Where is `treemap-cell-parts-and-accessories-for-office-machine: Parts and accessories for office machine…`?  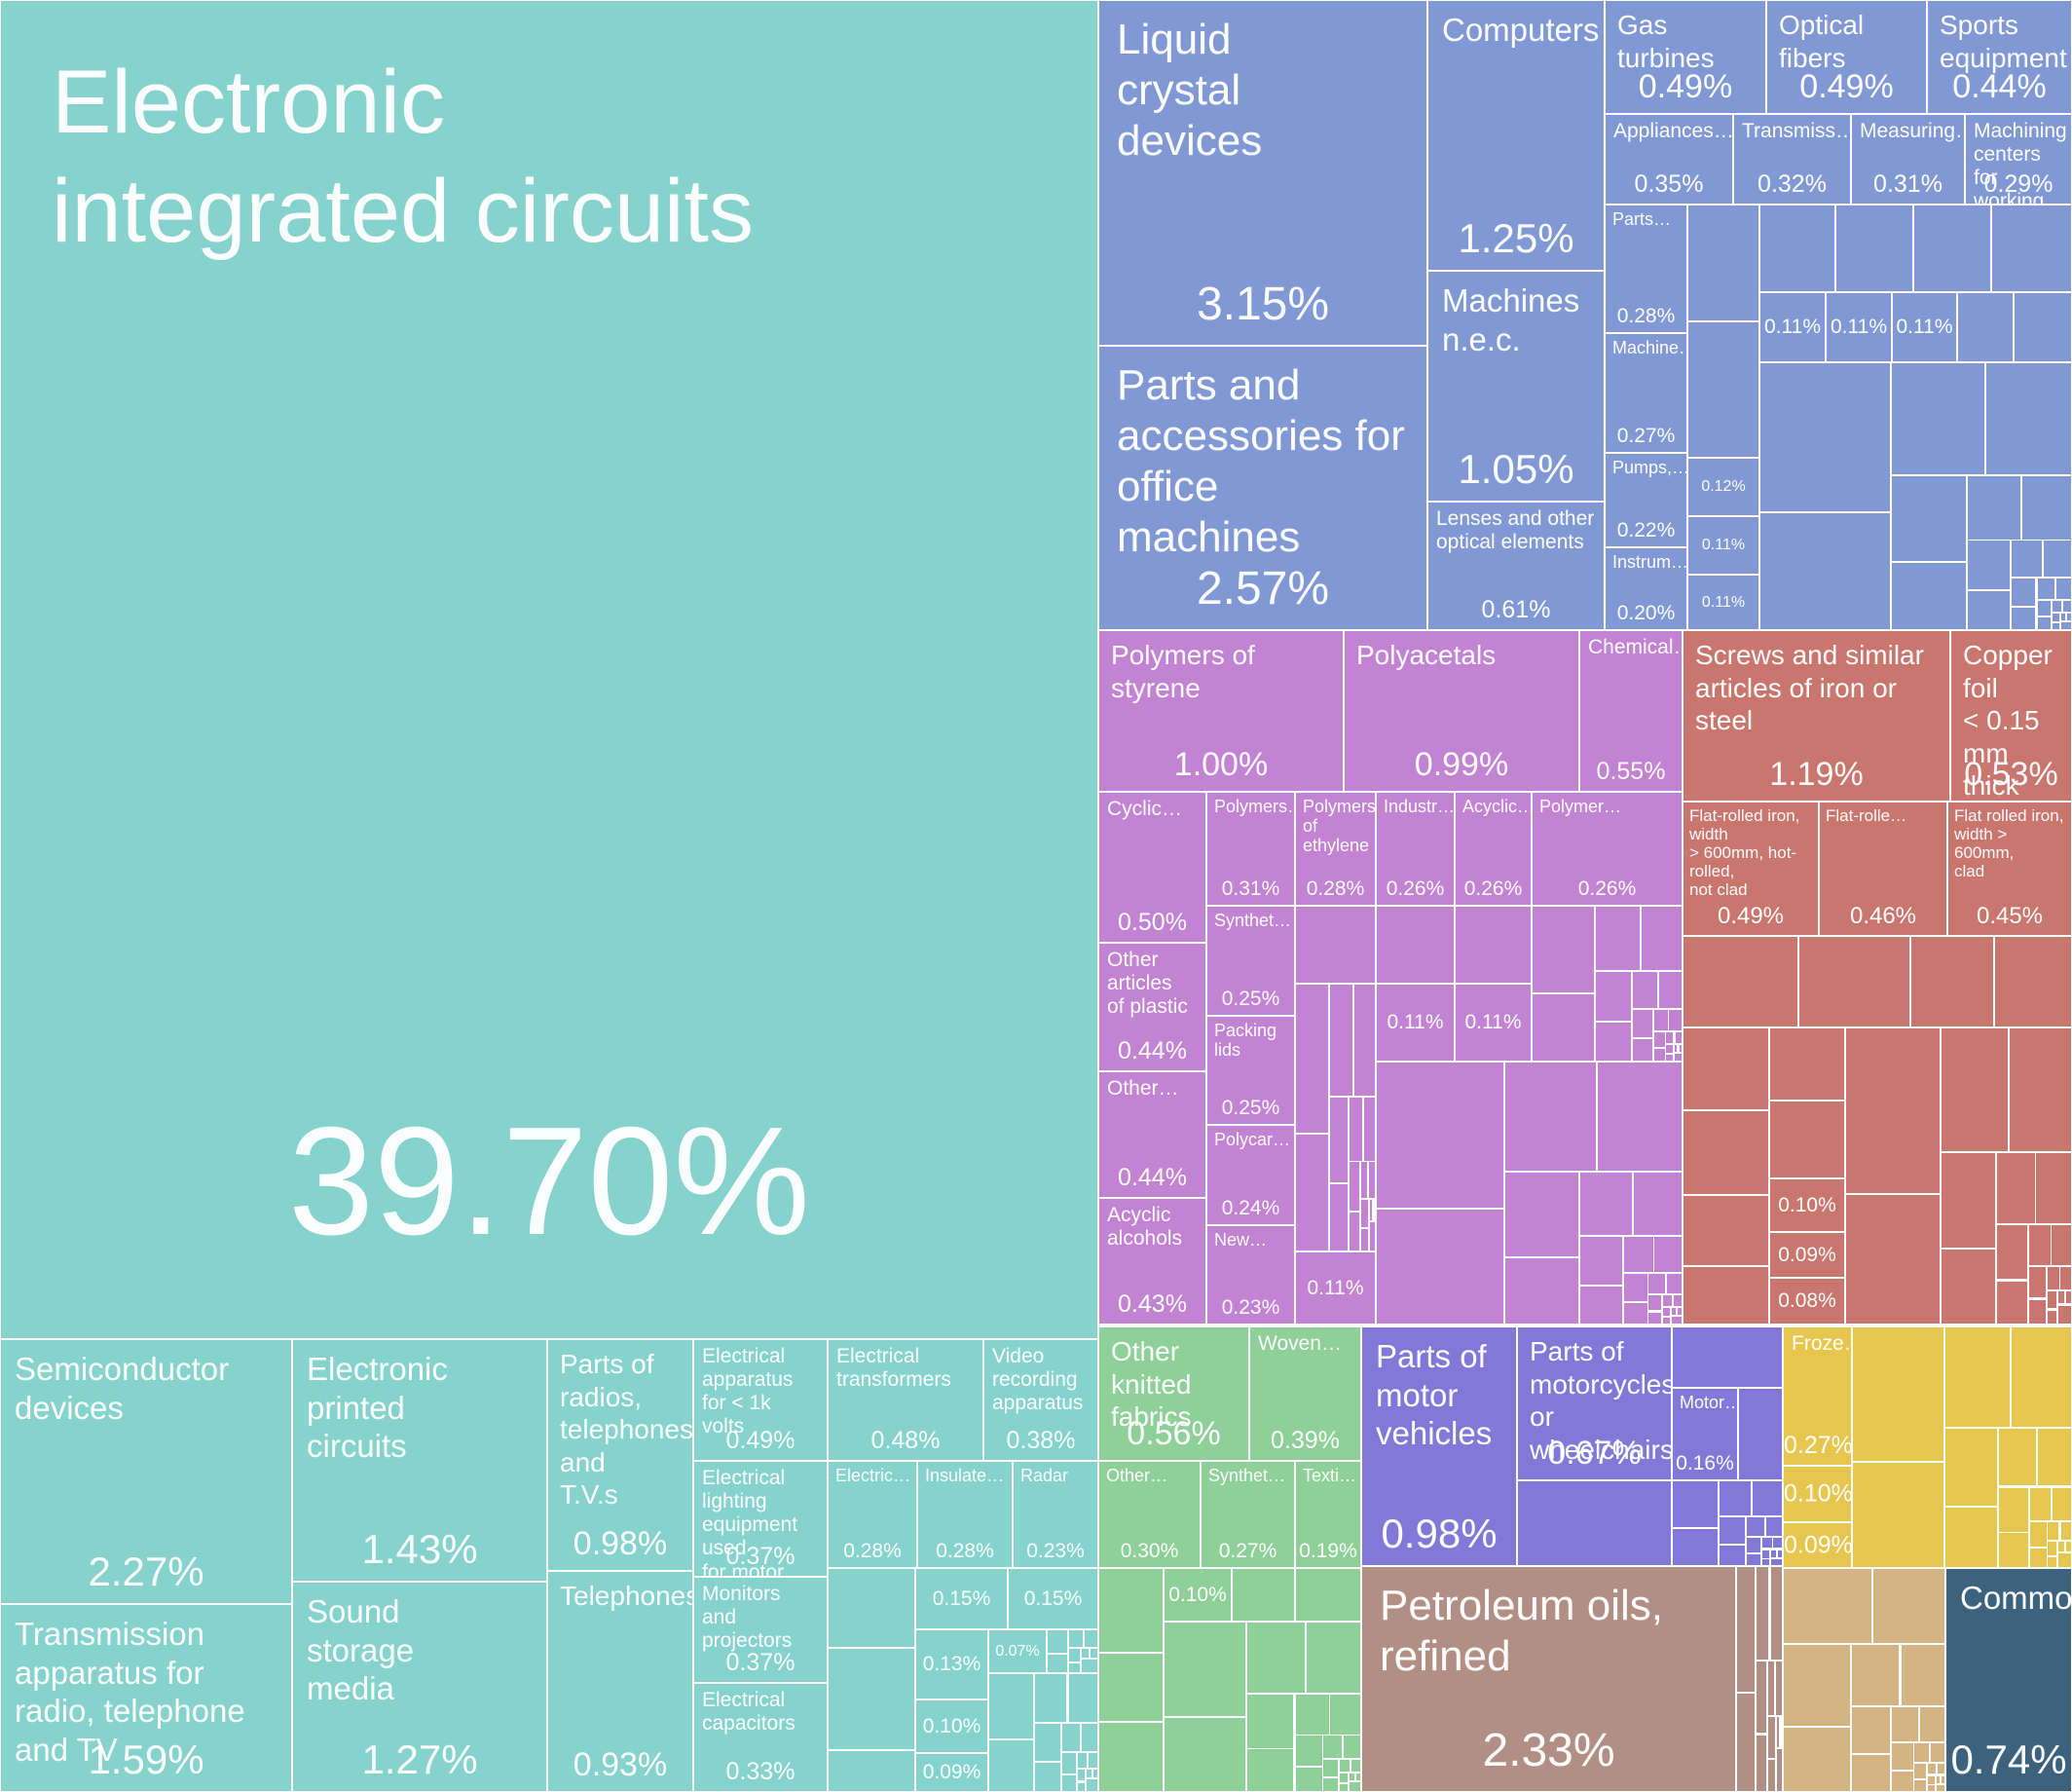
treemap-cell-parts-and-accessories-for-office-machine: Parts and accessories for office machine… is located at coordinates (1262, 488).